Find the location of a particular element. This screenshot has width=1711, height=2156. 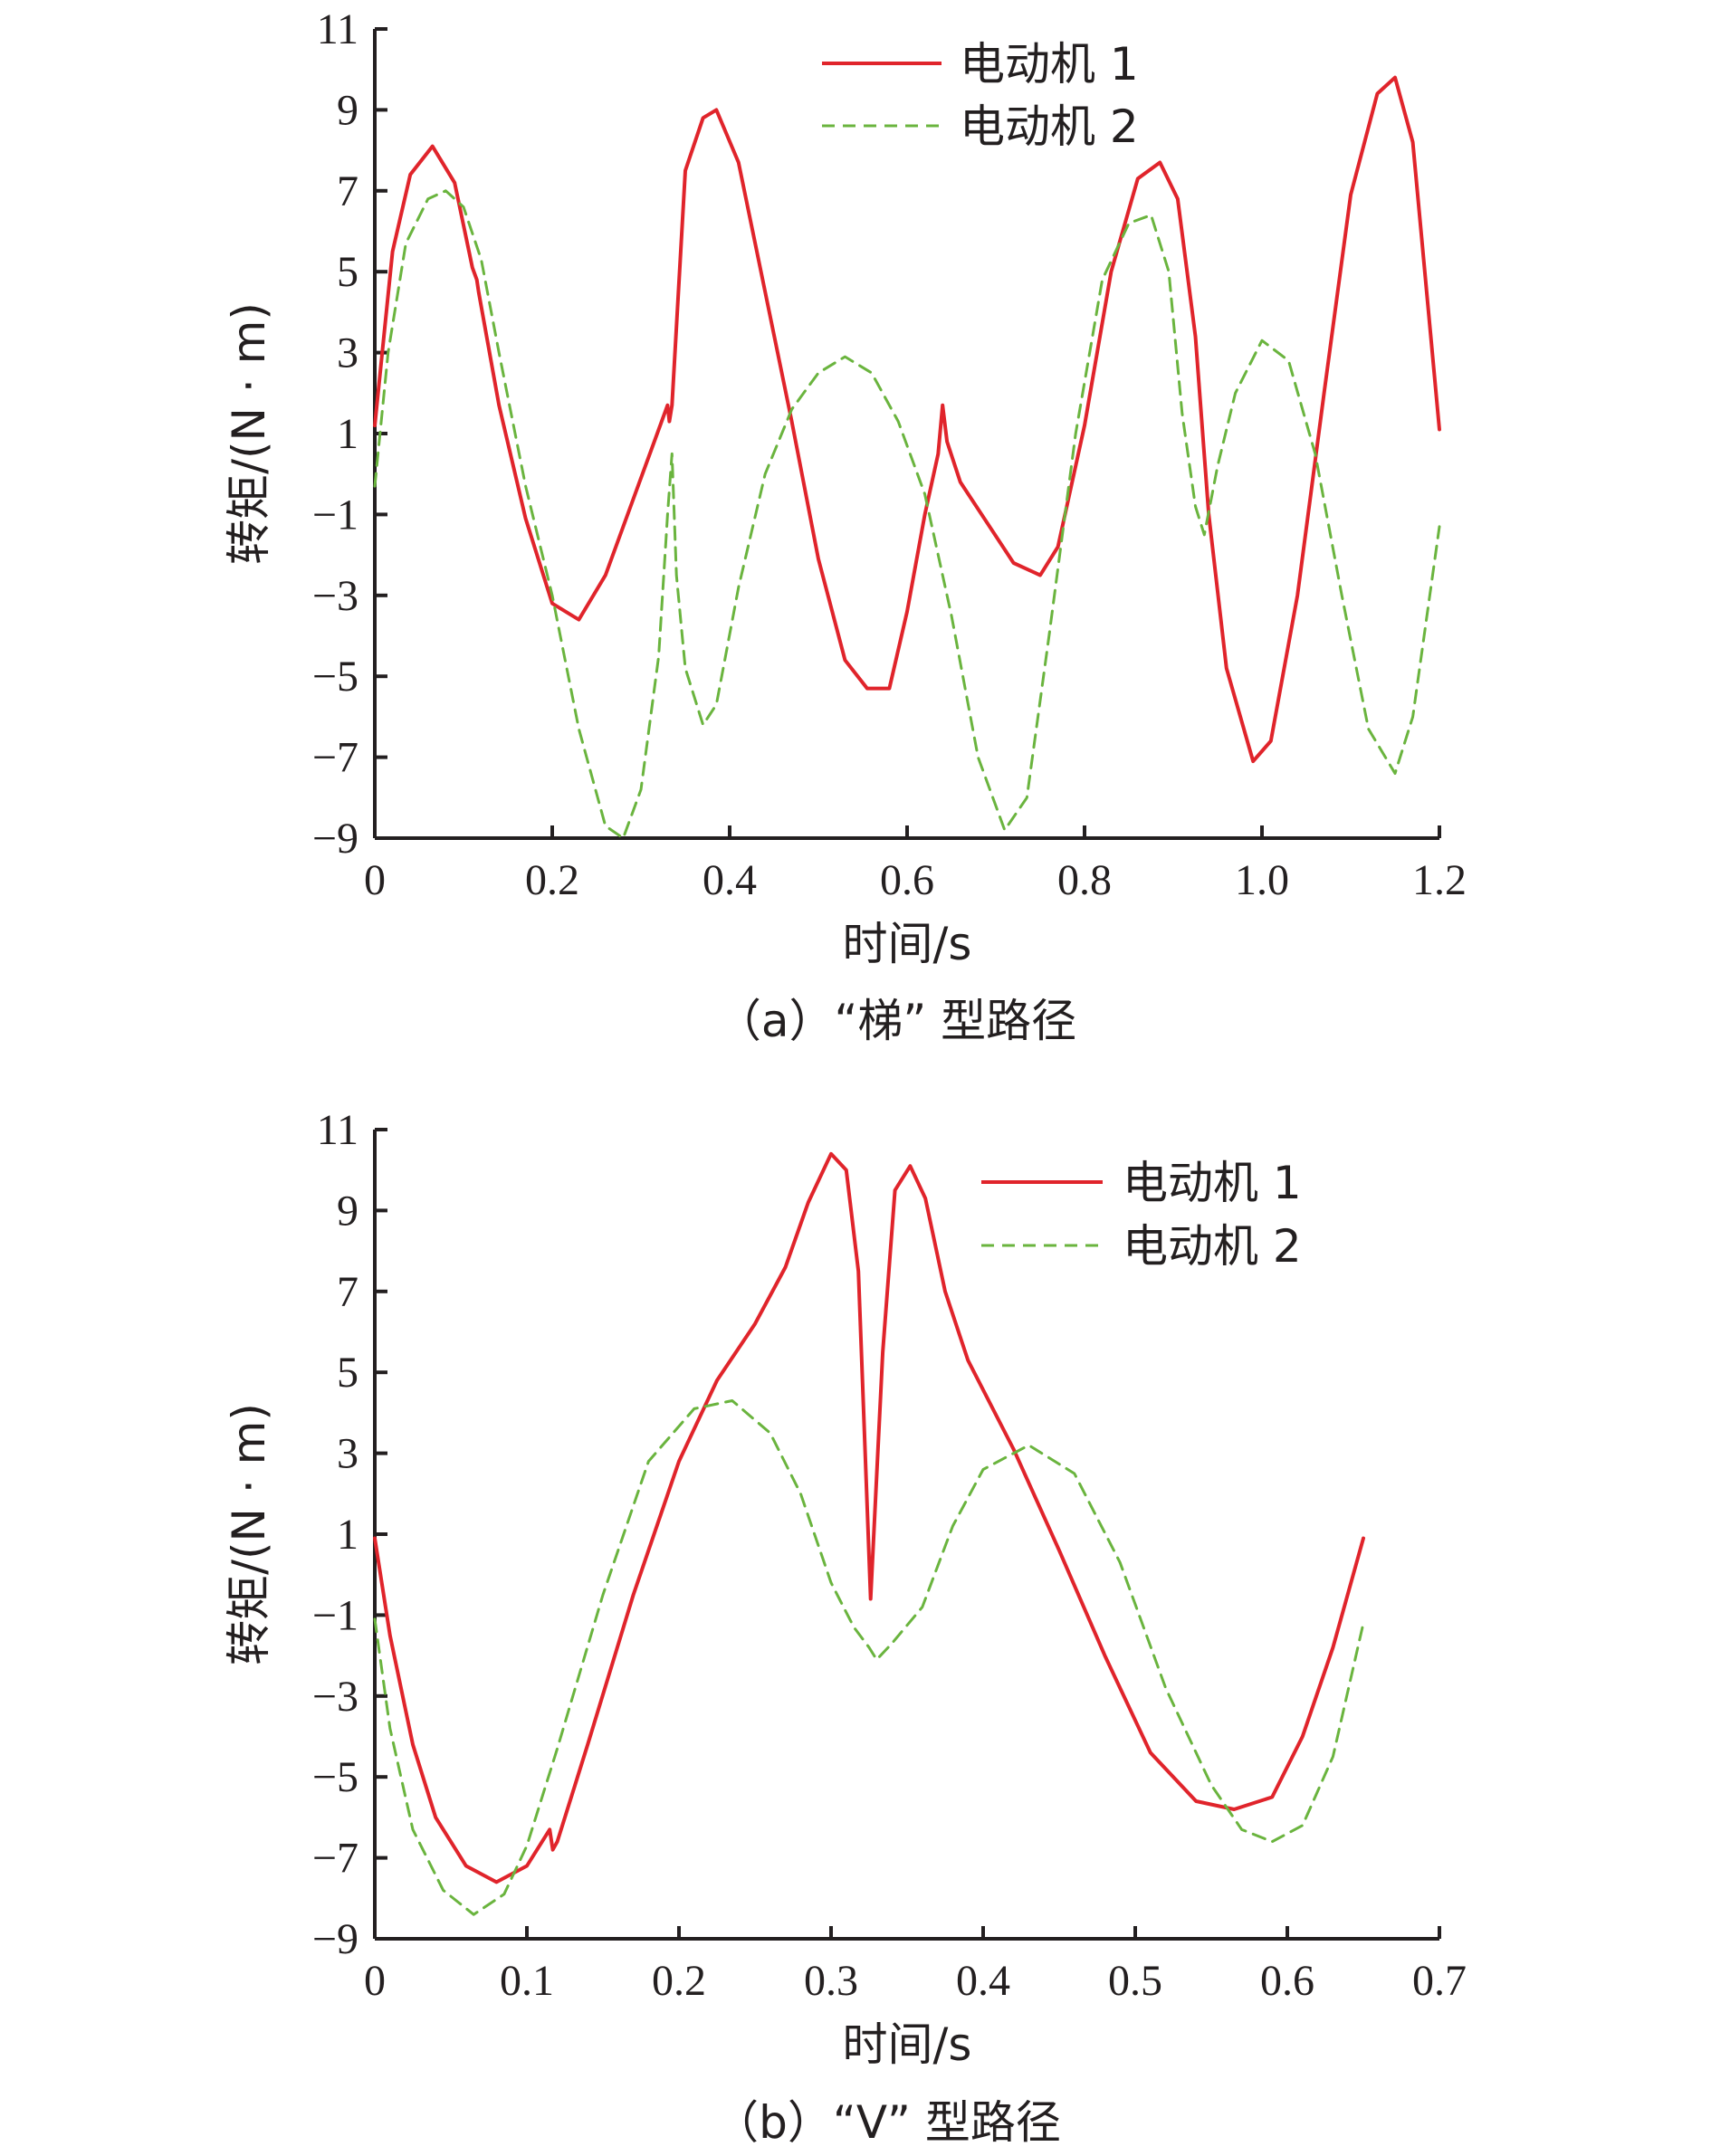

x-tick-label: 1.2 is located at coordinates (1439, 880).